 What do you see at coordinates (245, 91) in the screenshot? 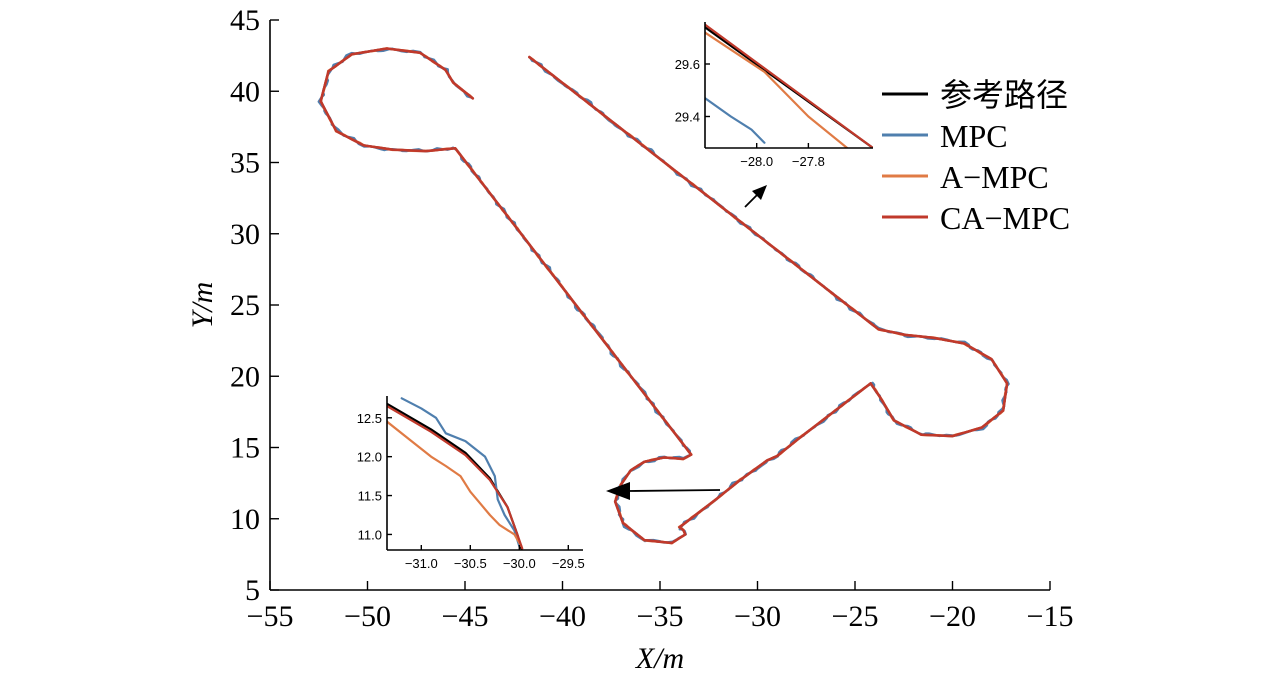
I see `y-tick-label: 40` at bounding box center [245, 91].